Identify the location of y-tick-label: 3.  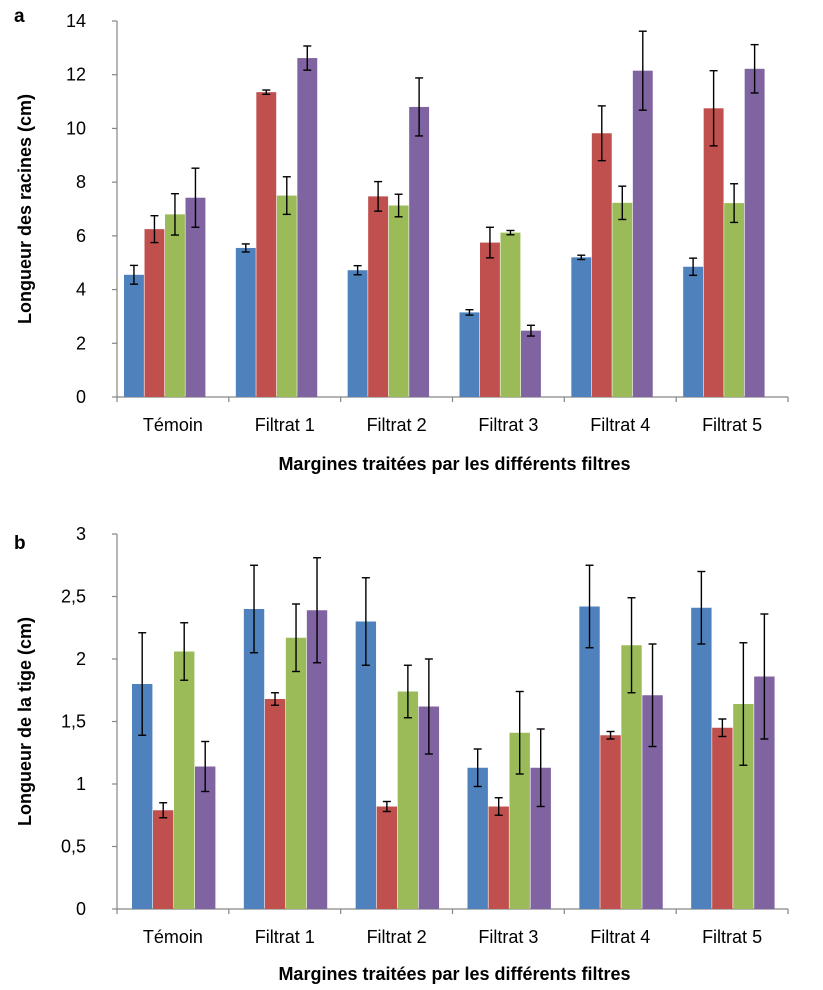
(81, 534).